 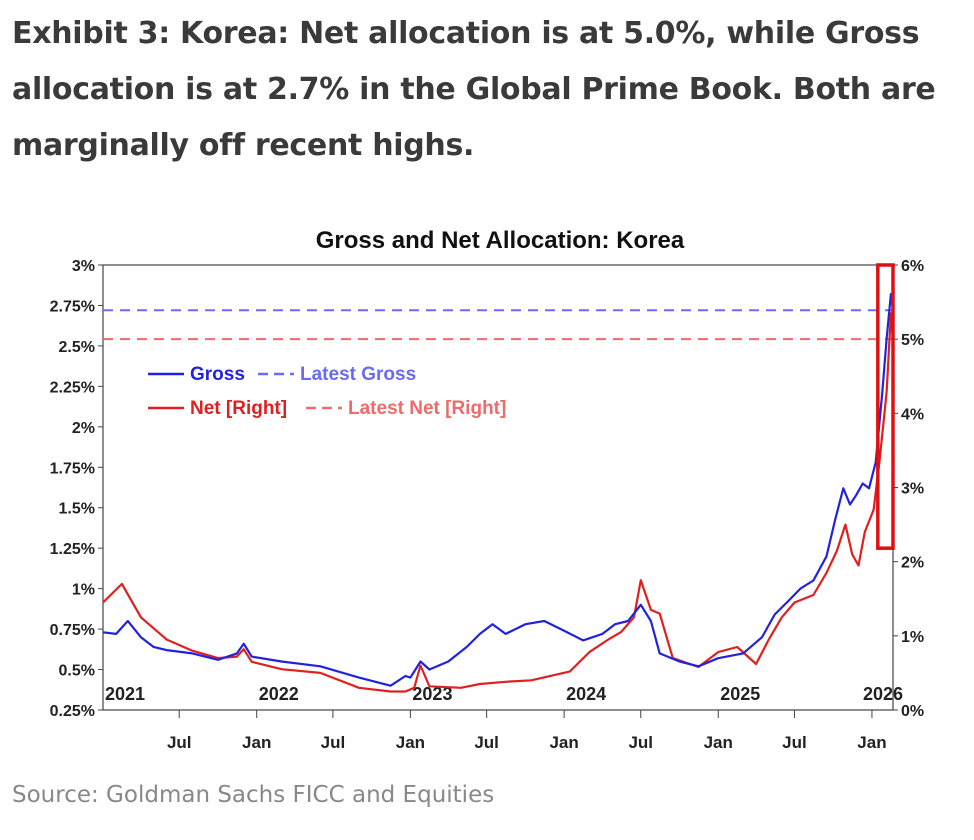 What do you see at coordinates (72, 468) in the screenshot?
I see `y-left-tick-label: 1.75%` at bounding box center [72, 468].